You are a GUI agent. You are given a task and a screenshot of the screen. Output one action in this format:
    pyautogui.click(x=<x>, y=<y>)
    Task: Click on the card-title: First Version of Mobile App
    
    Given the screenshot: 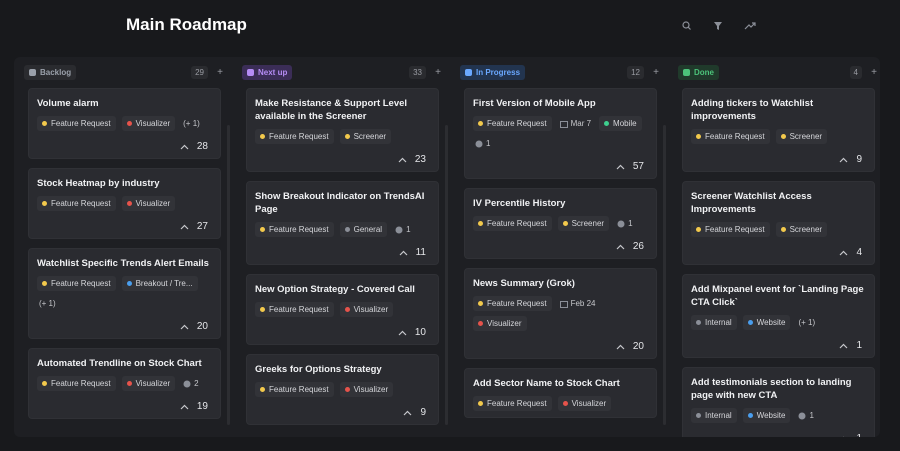 What is the action you would take?
    pyautogui.click(x=534, y=103)
    